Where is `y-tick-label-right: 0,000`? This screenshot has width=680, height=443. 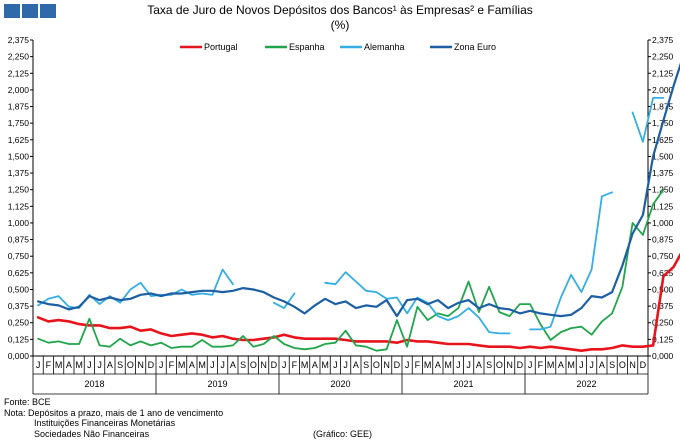 y-tick-label-right: 0,000 is located at coordinates (663, 356).